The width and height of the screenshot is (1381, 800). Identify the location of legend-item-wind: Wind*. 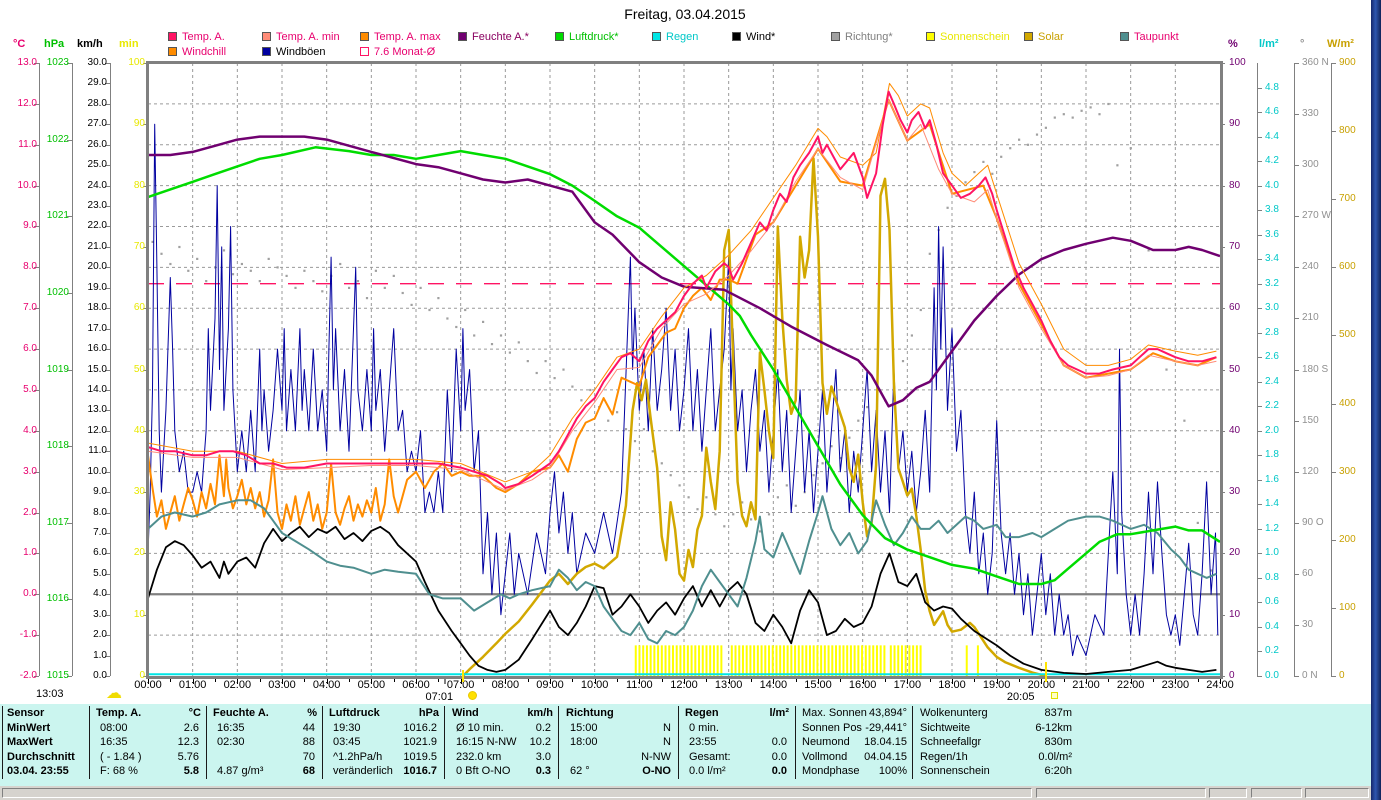
(779, 37).